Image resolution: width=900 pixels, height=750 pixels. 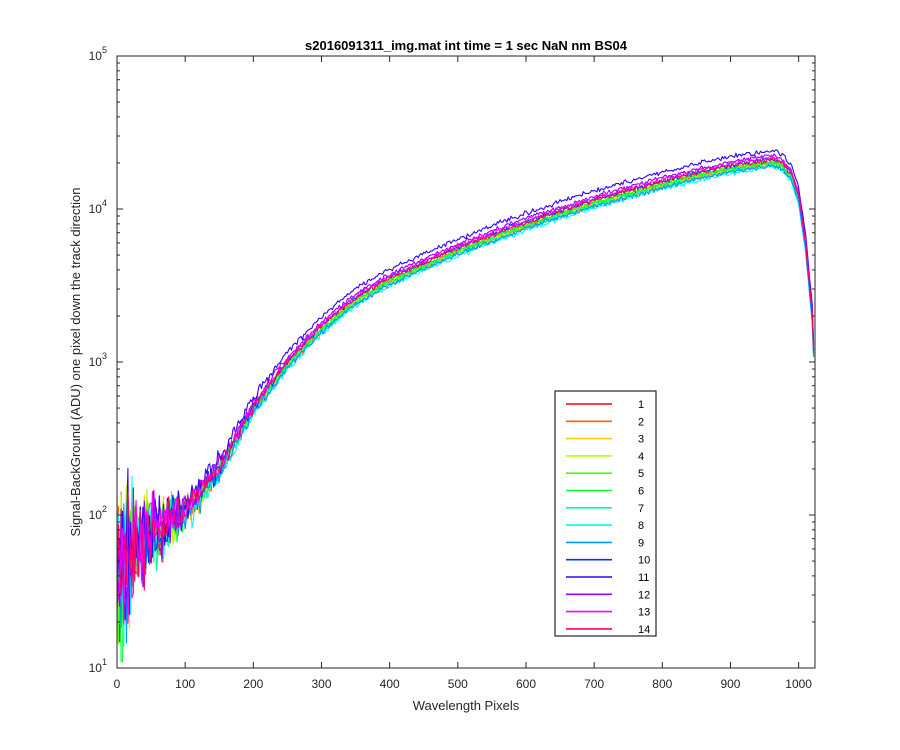 What do you see at coordinates (526, 684) in the screenshot?
I see `x-tick-label: 600` at bounding box center [526, 684].